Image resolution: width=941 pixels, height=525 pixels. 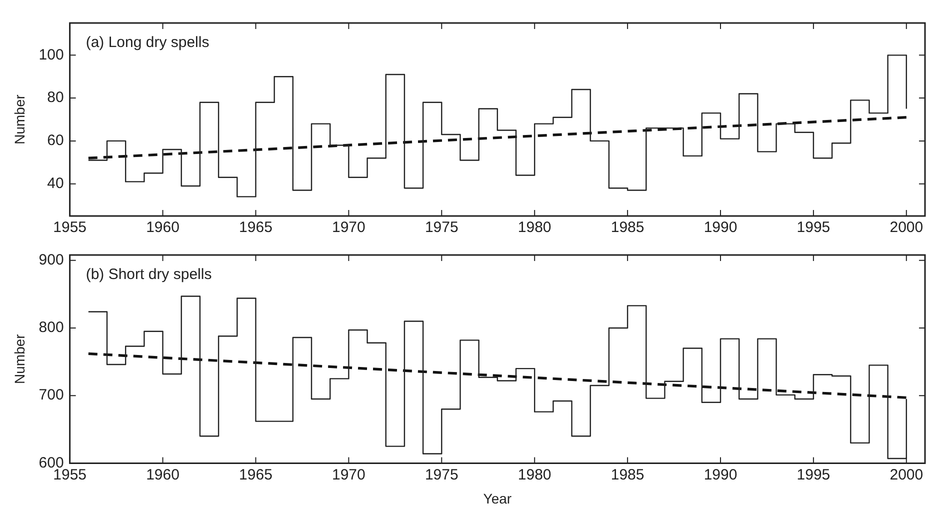 What do you see at coordinates (497, 498) in the screenshot?
I see `x-axis-title: Year` at bounding box center [497, 498].